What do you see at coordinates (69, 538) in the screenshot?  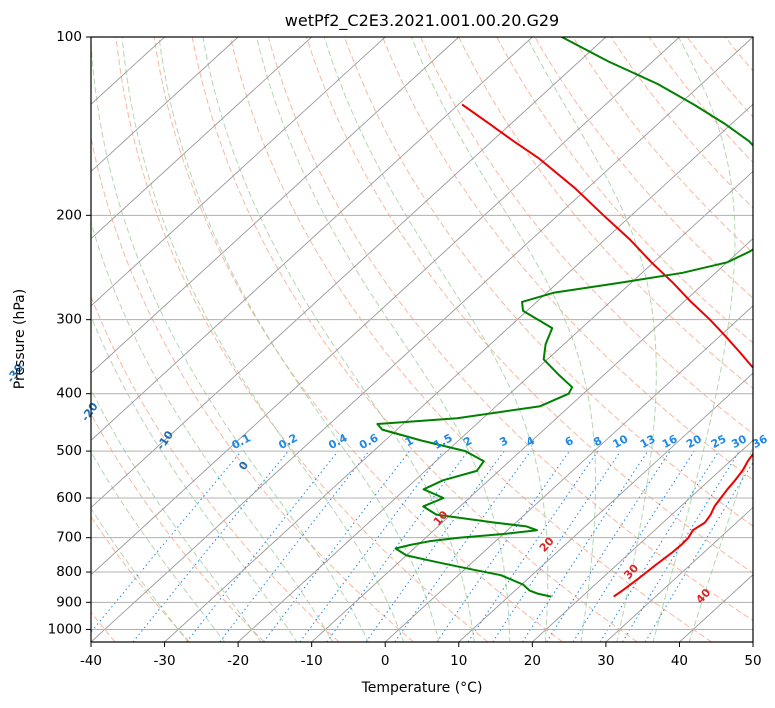 I see `y-tick-label: 700` at bounding box center [69, 538].